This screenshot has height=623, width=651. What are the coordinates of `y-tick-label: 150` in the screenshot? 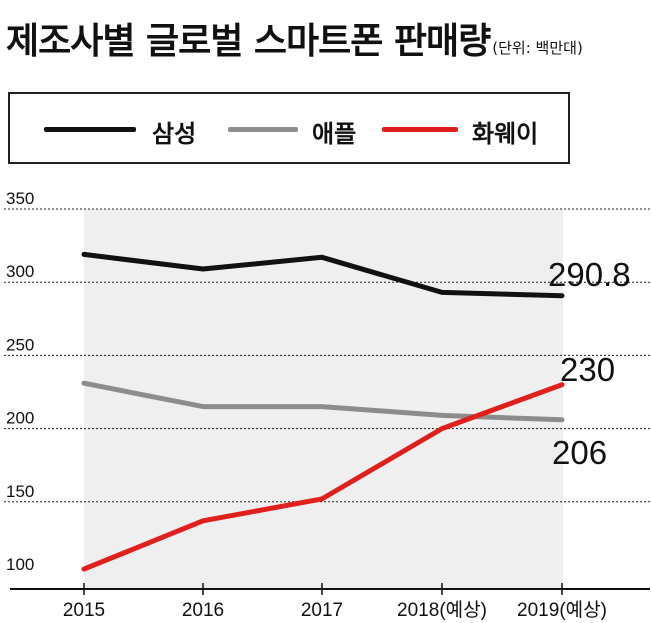 It's located at (20, 491).